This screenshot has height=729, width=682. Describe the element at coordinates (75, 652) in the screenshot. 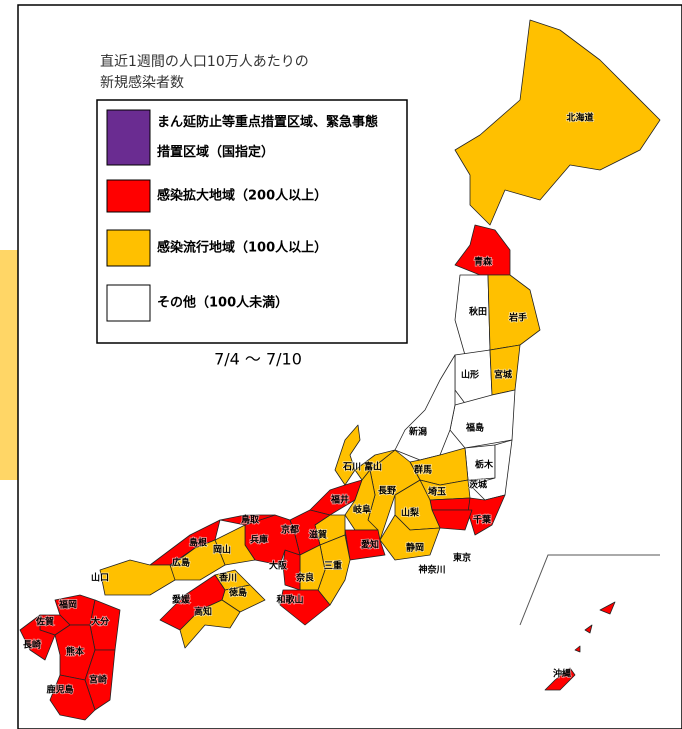

I see `prefecture-label: 熊本` at that location.